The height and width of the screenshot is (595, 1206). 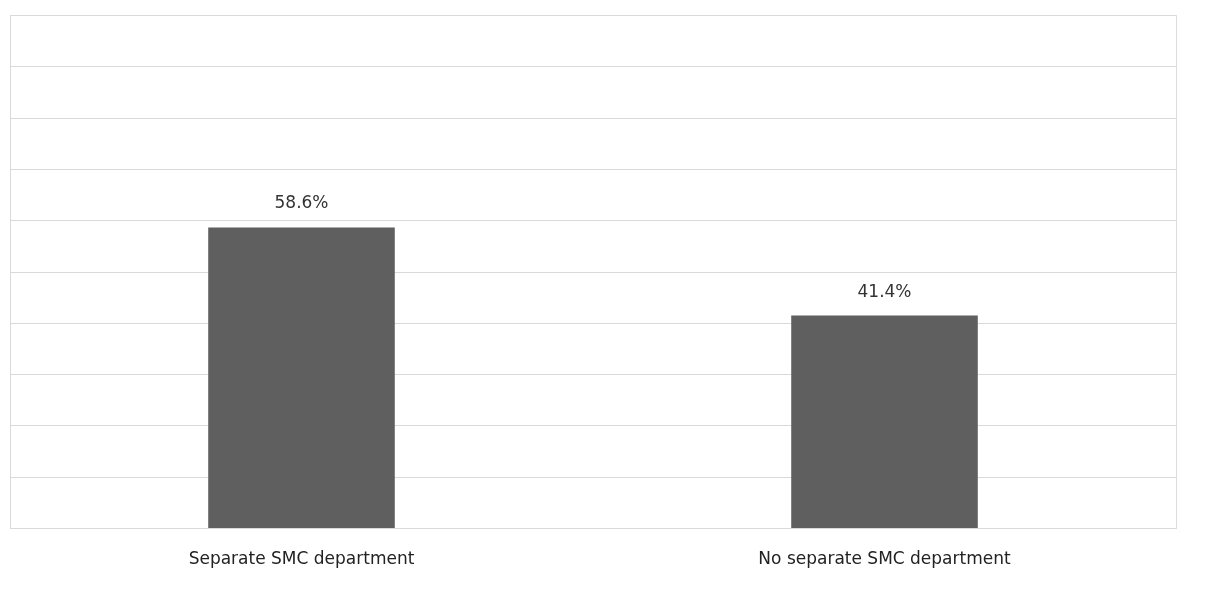 What do you see at coordinates (884, 557) in the screenshot?
I see `x-tick-label: No separate SMC department` at bounding box center [884, 557].